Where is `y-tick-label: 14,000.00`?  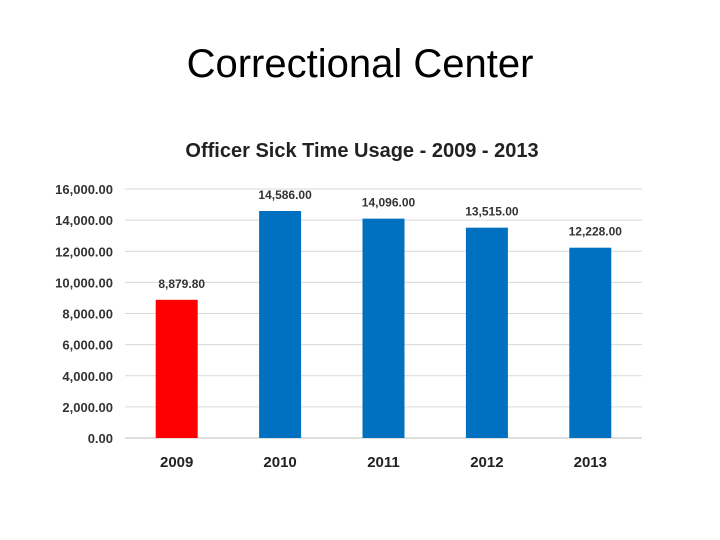
y-tick-label: 14,000.00 is located at coordinates (84, 220).